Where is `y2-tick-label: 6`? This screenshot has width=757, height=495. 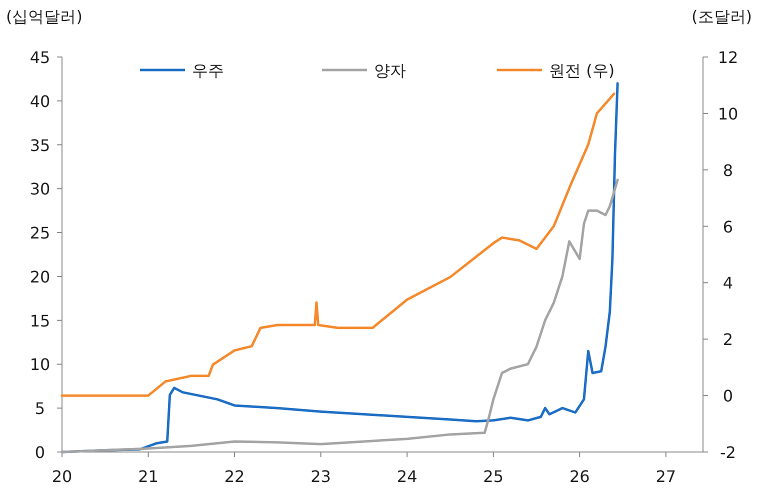 y2-tick-label: 6 is located at coordinates (728, 226).